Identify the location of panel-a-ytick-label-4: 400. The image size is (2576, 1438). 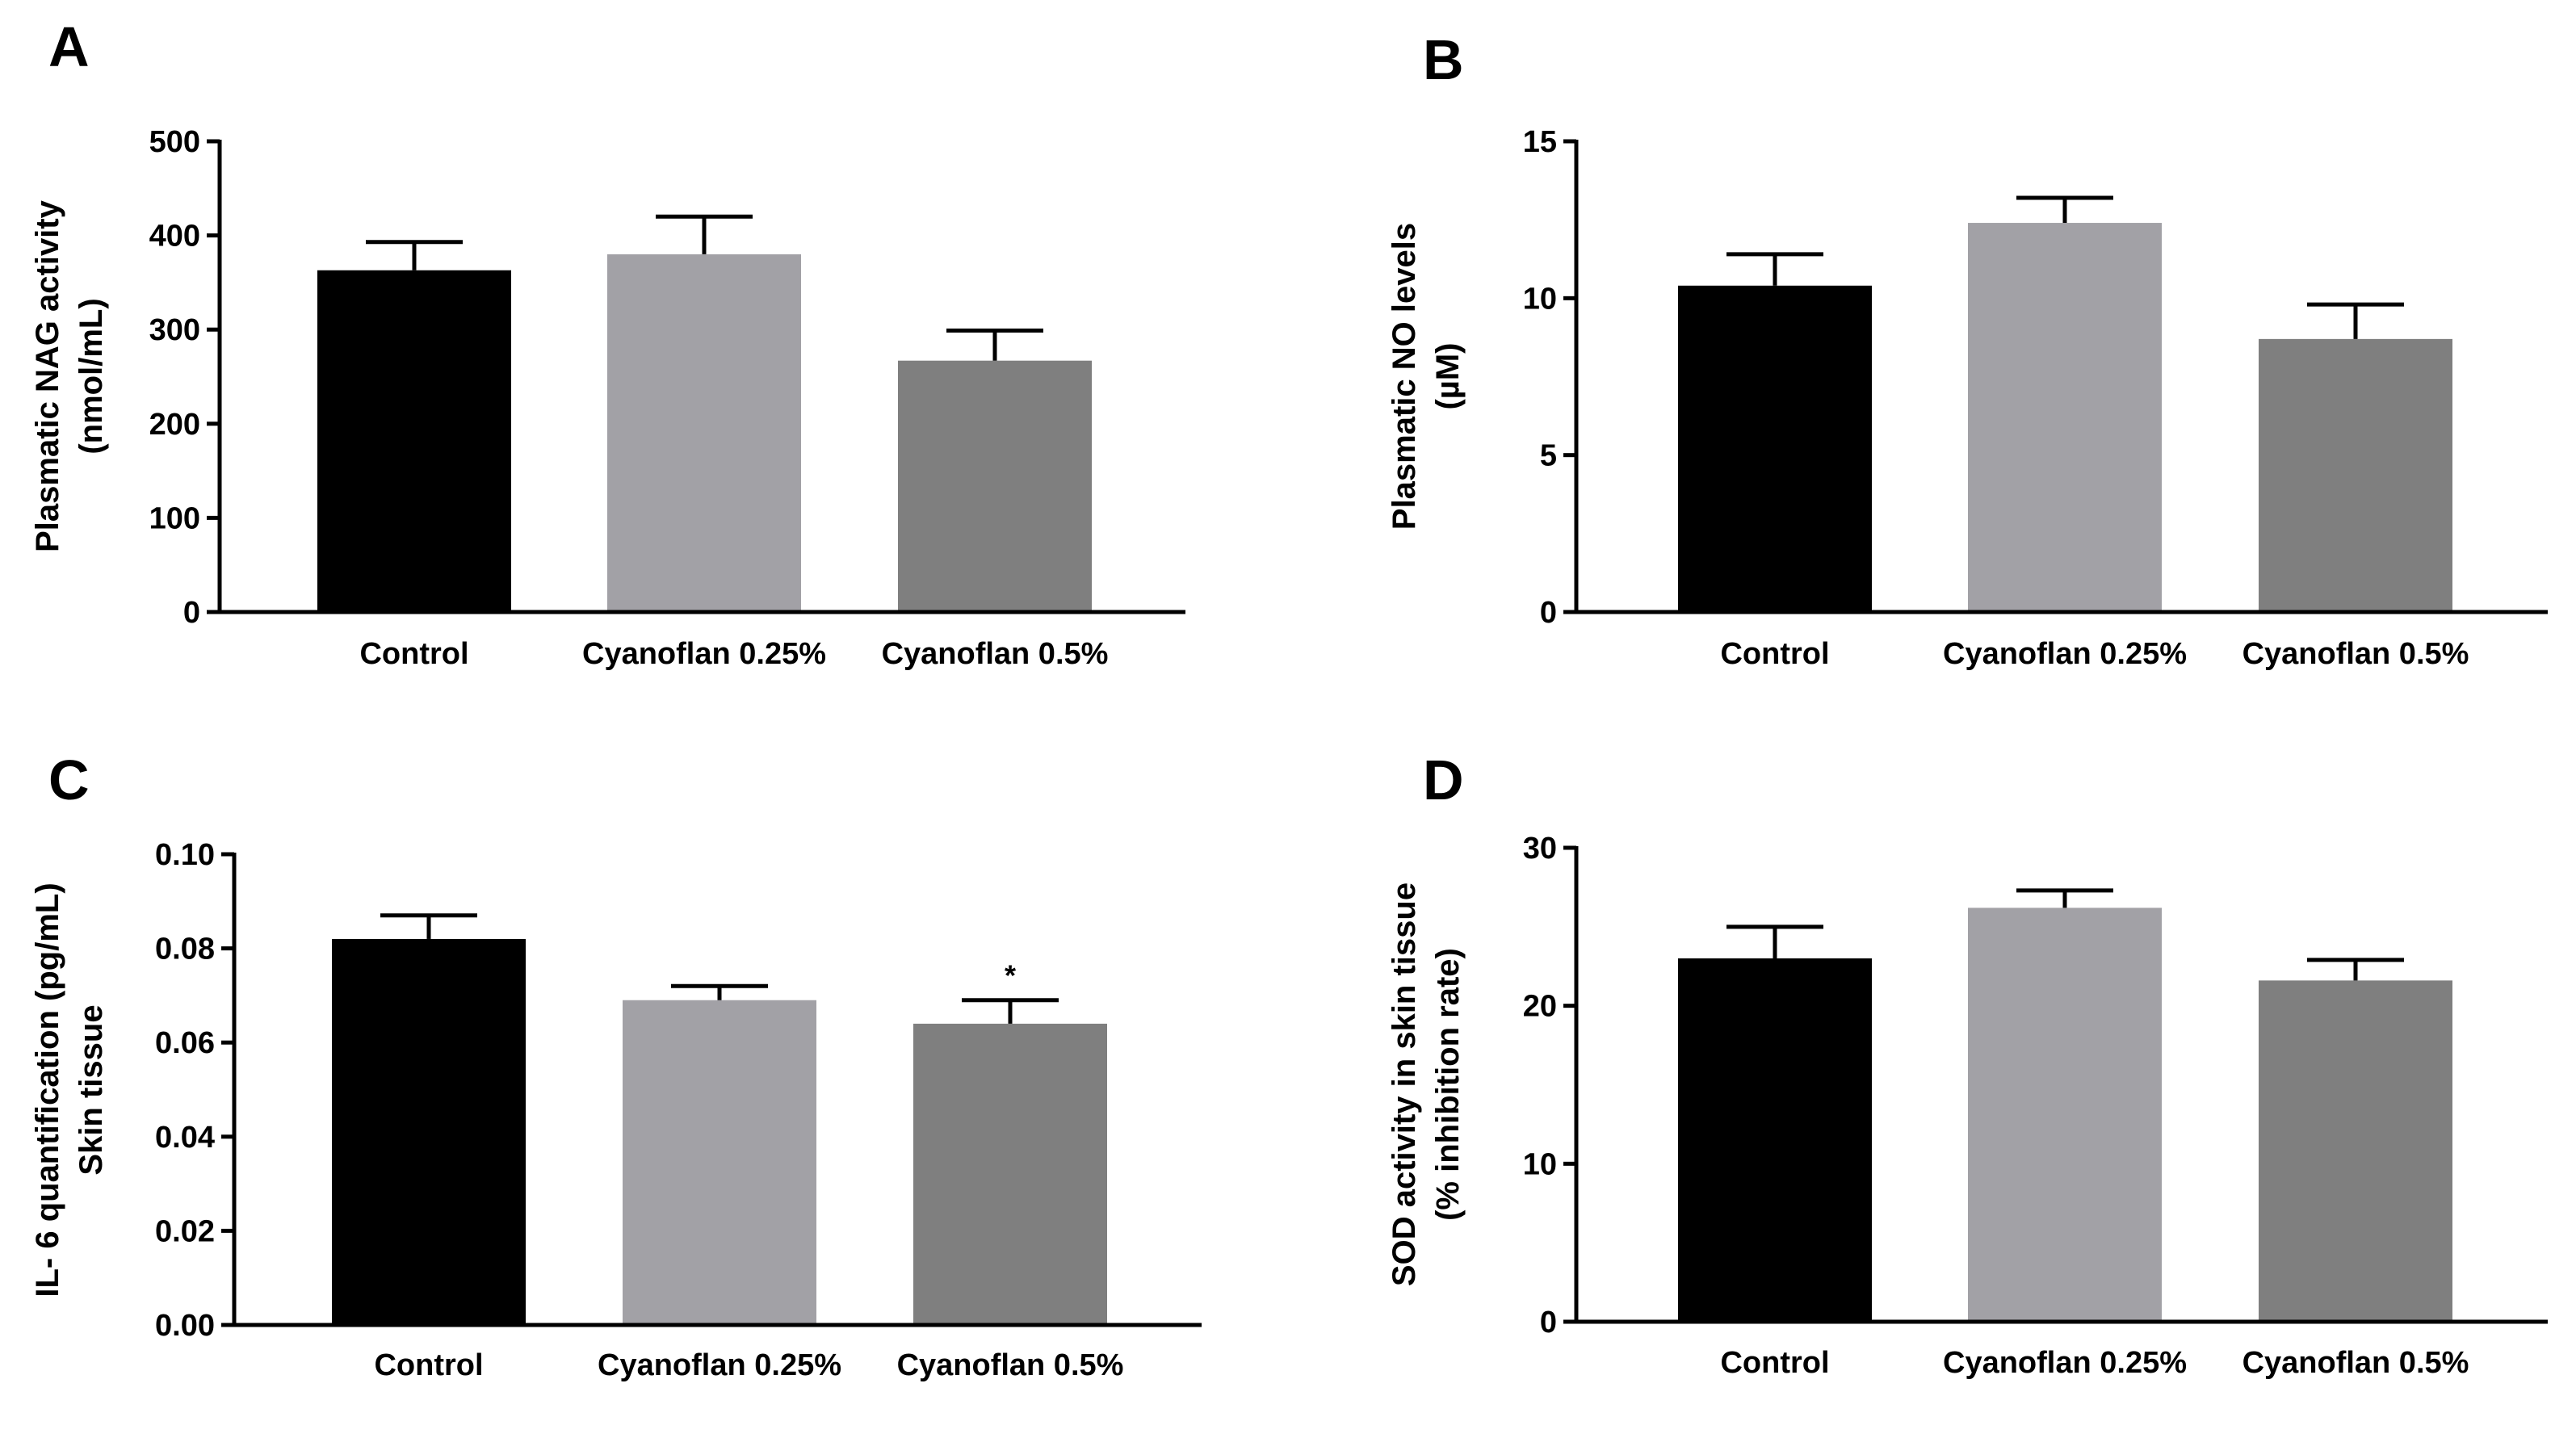
(174, 237).